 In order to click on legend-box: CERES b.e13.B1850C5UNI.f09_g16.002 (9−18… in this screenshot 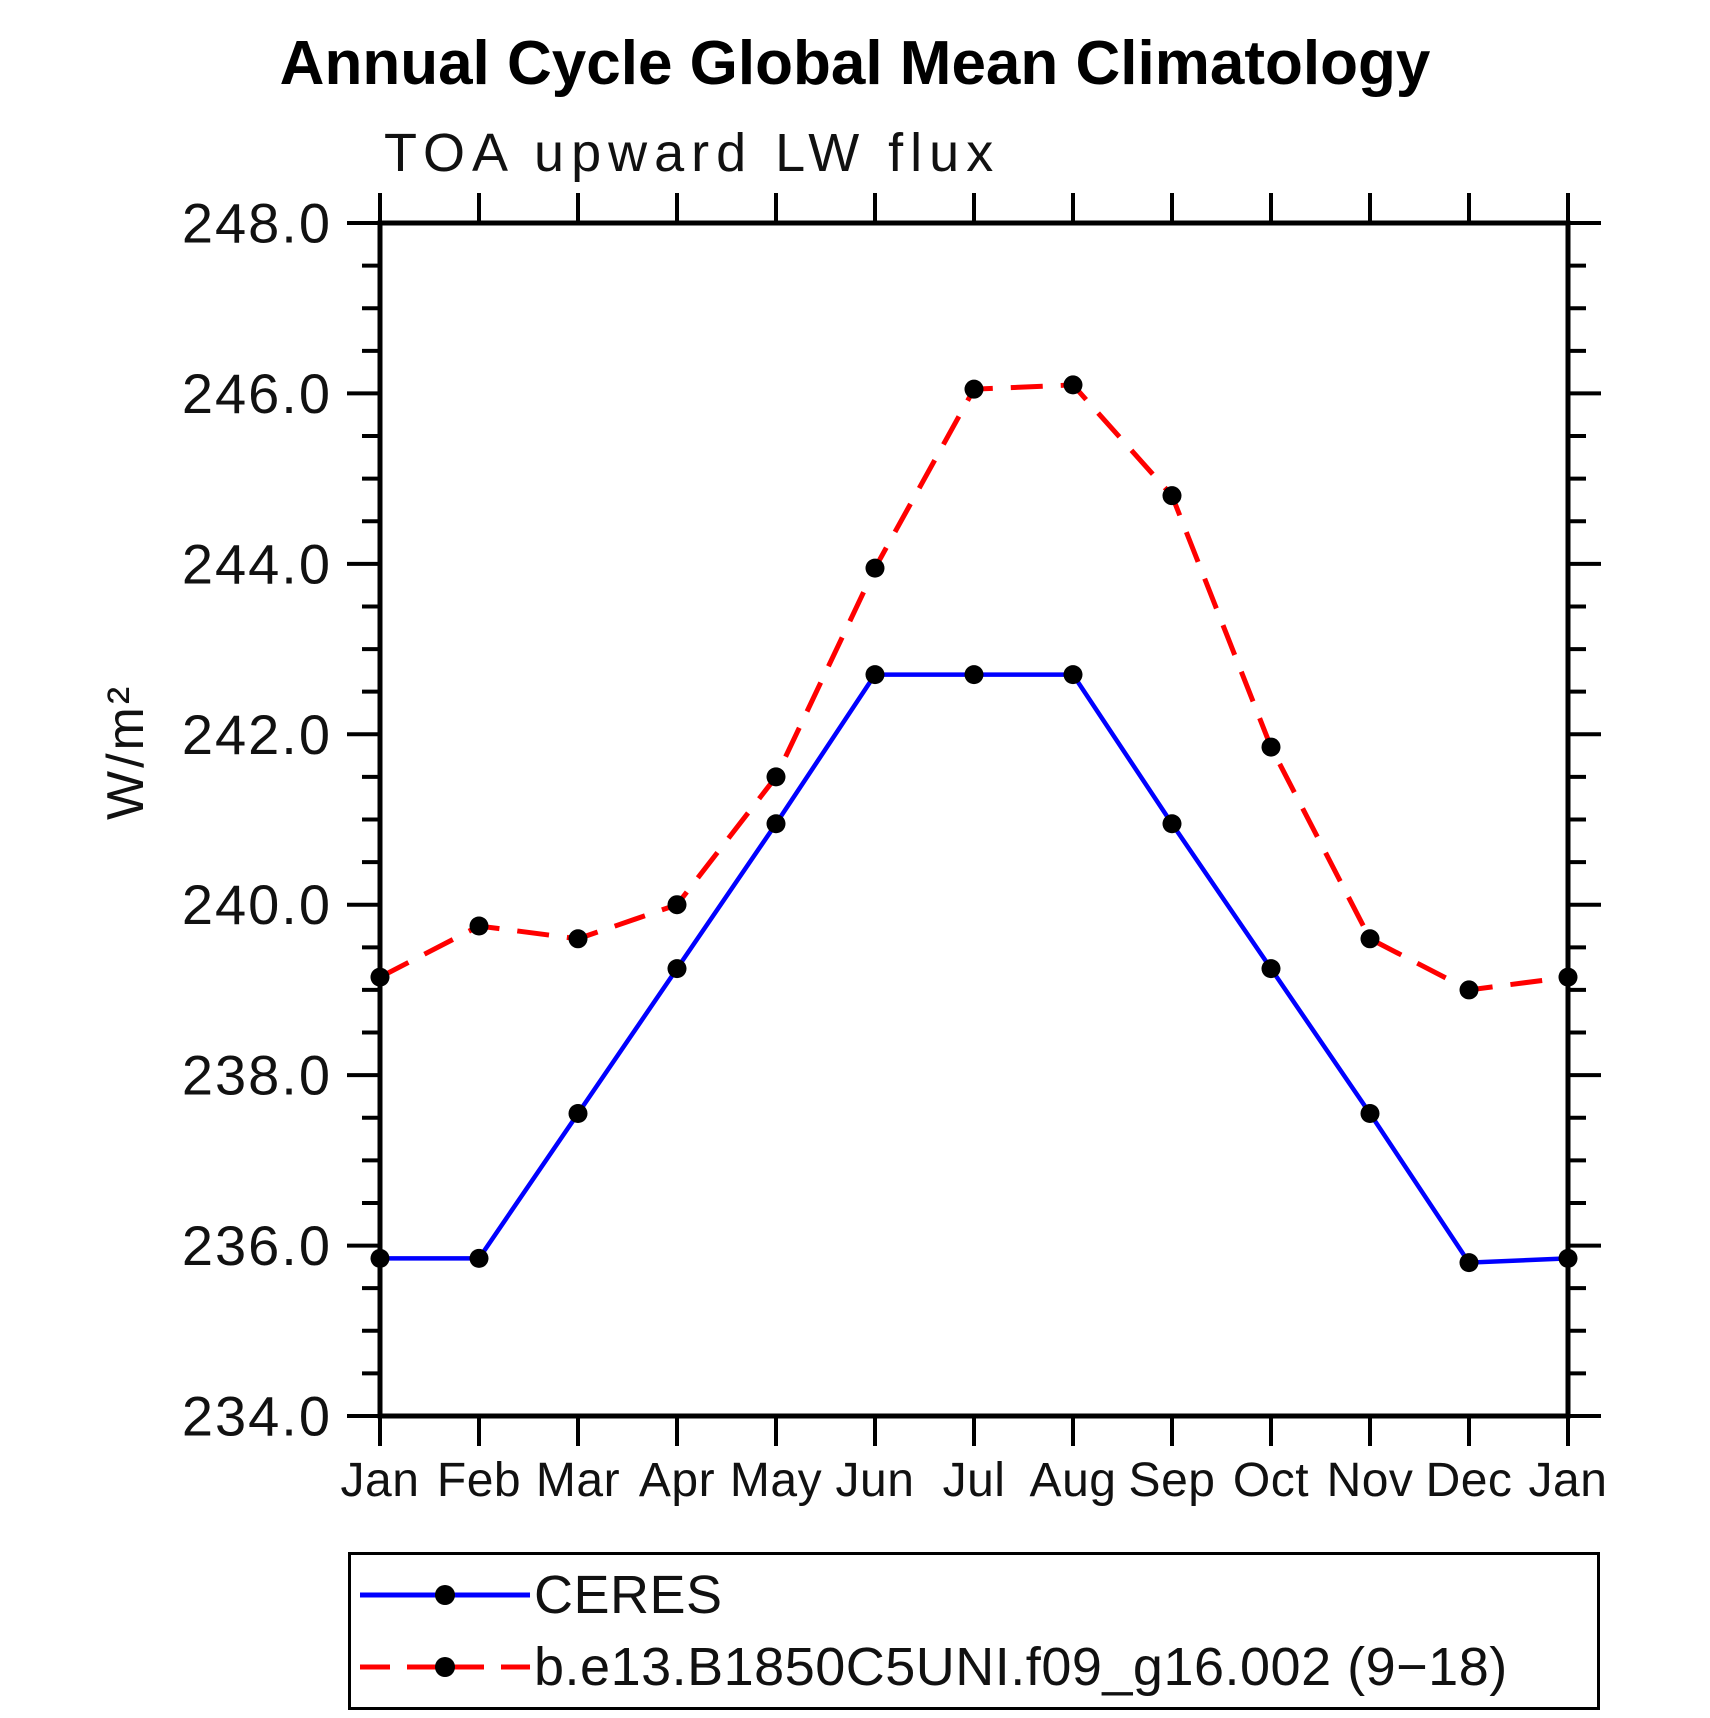, I will do `click(974, 1631)`.